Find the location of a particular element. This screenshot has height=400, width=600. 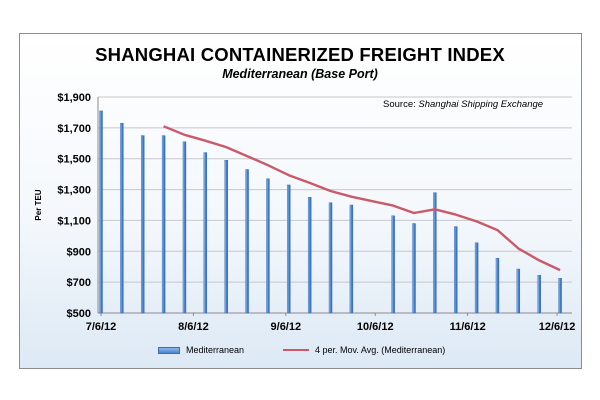

legend-label-bars: Mediterranean is located at coordinates (215, 350).